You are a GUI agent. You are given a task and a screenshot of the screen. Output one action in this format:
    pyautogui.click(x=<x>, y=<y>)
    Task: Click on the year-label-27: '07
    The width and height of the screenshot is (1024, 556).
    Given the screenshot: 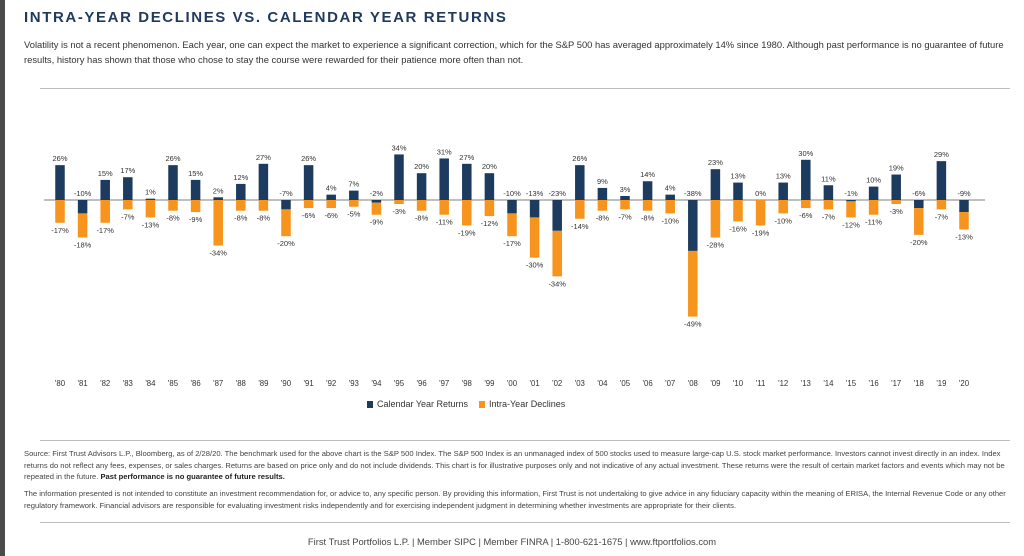 What is the action you would take?
    pyautogui.click(x=670, y=383)
    